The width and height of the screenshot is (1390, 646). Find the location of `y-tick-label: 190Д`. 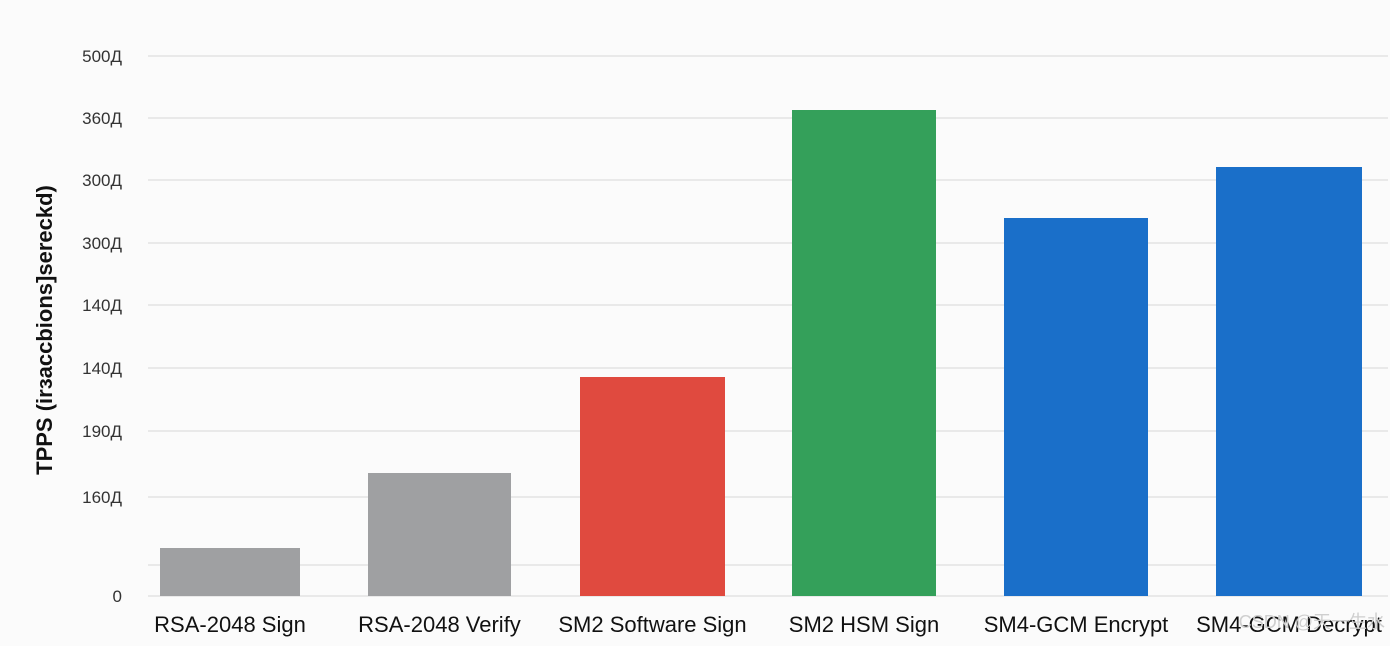

y-tick-label: 190Д is located at coordinates (102, 431).